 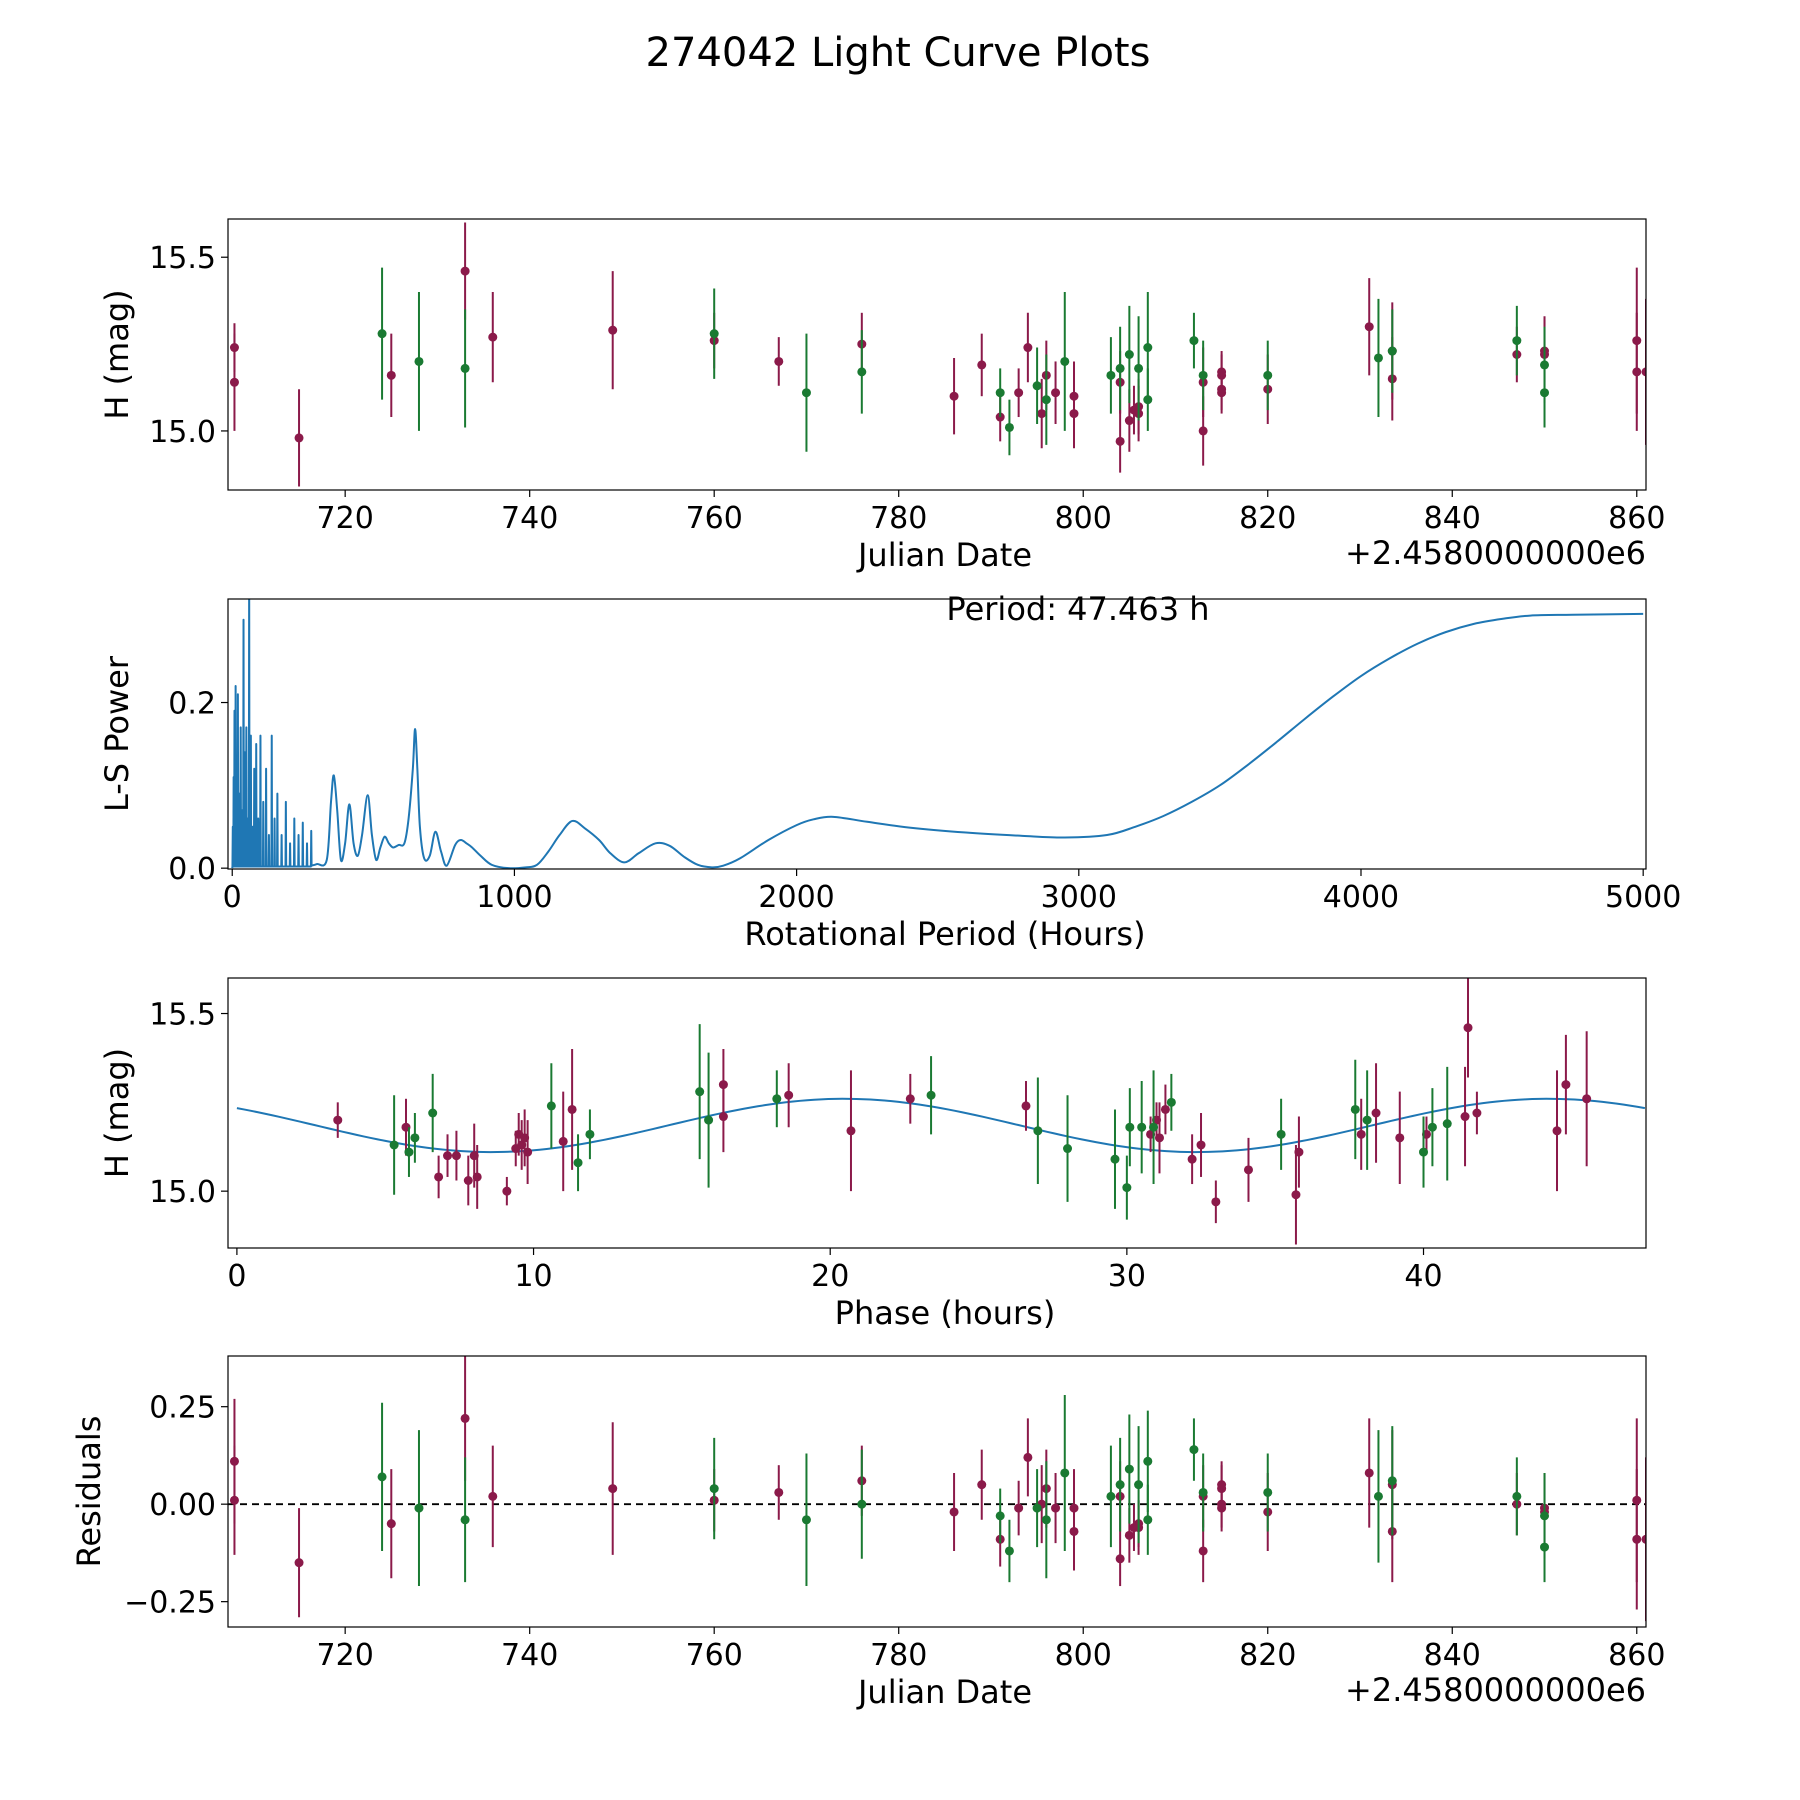 I want to click on periodogram-series, so click(x=937, y=734).